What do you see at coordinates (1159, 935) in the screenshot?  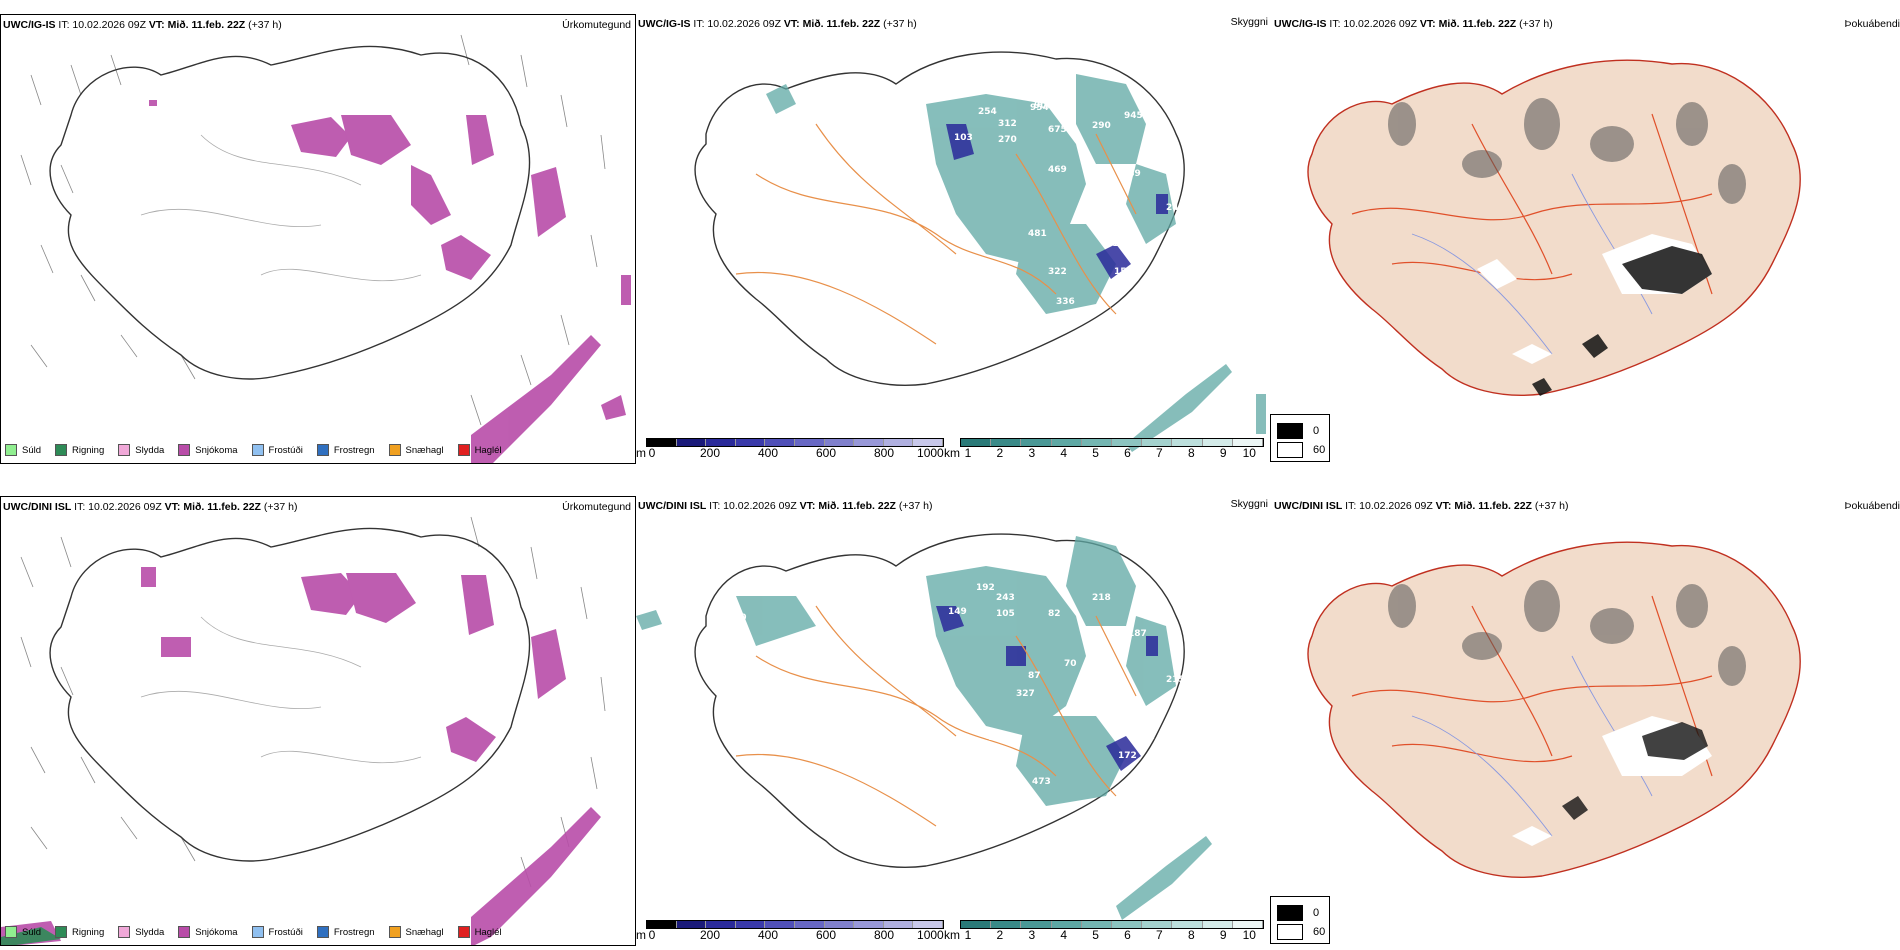 I see `colorbar-tick: 7` at bounding box center [1159, 935].